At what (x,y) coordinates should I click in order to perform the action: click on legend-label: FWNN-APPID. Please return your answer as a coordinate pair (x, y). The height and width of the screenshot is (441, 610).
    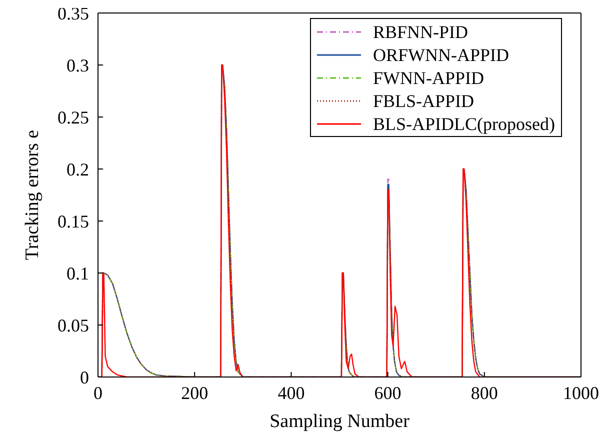
    Looking at the image, I should click on (428, 78).